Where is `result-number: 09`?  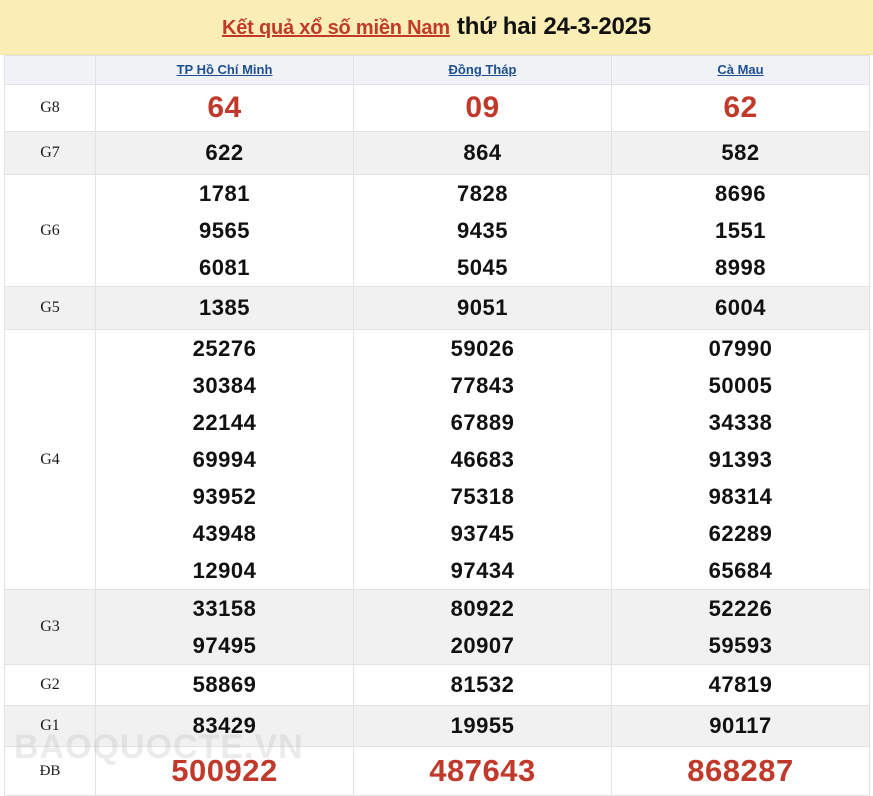 result-number: 09 is located at coordinates (482, 107).